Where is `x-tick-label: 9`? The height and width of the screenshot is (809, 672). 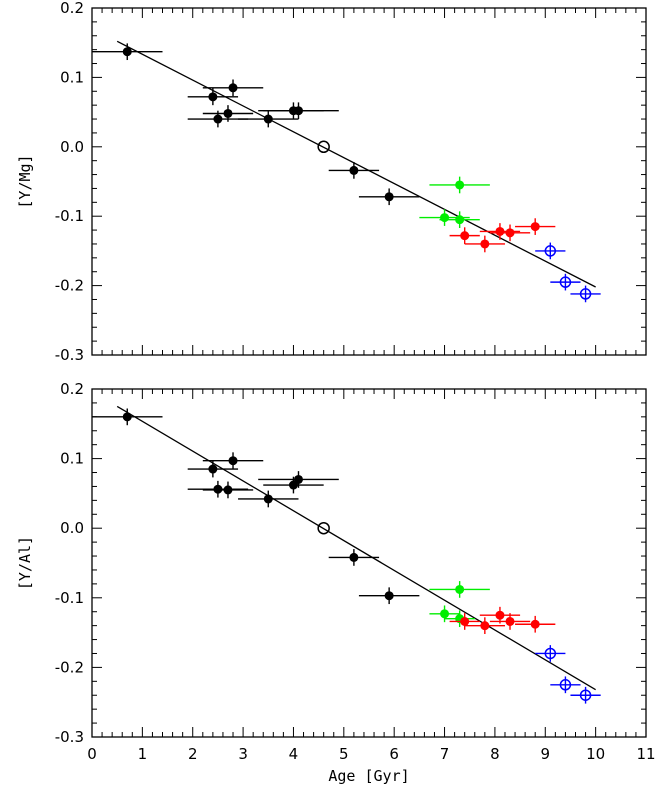 x-tick-label: 9 is located at coordinates (545, 754).